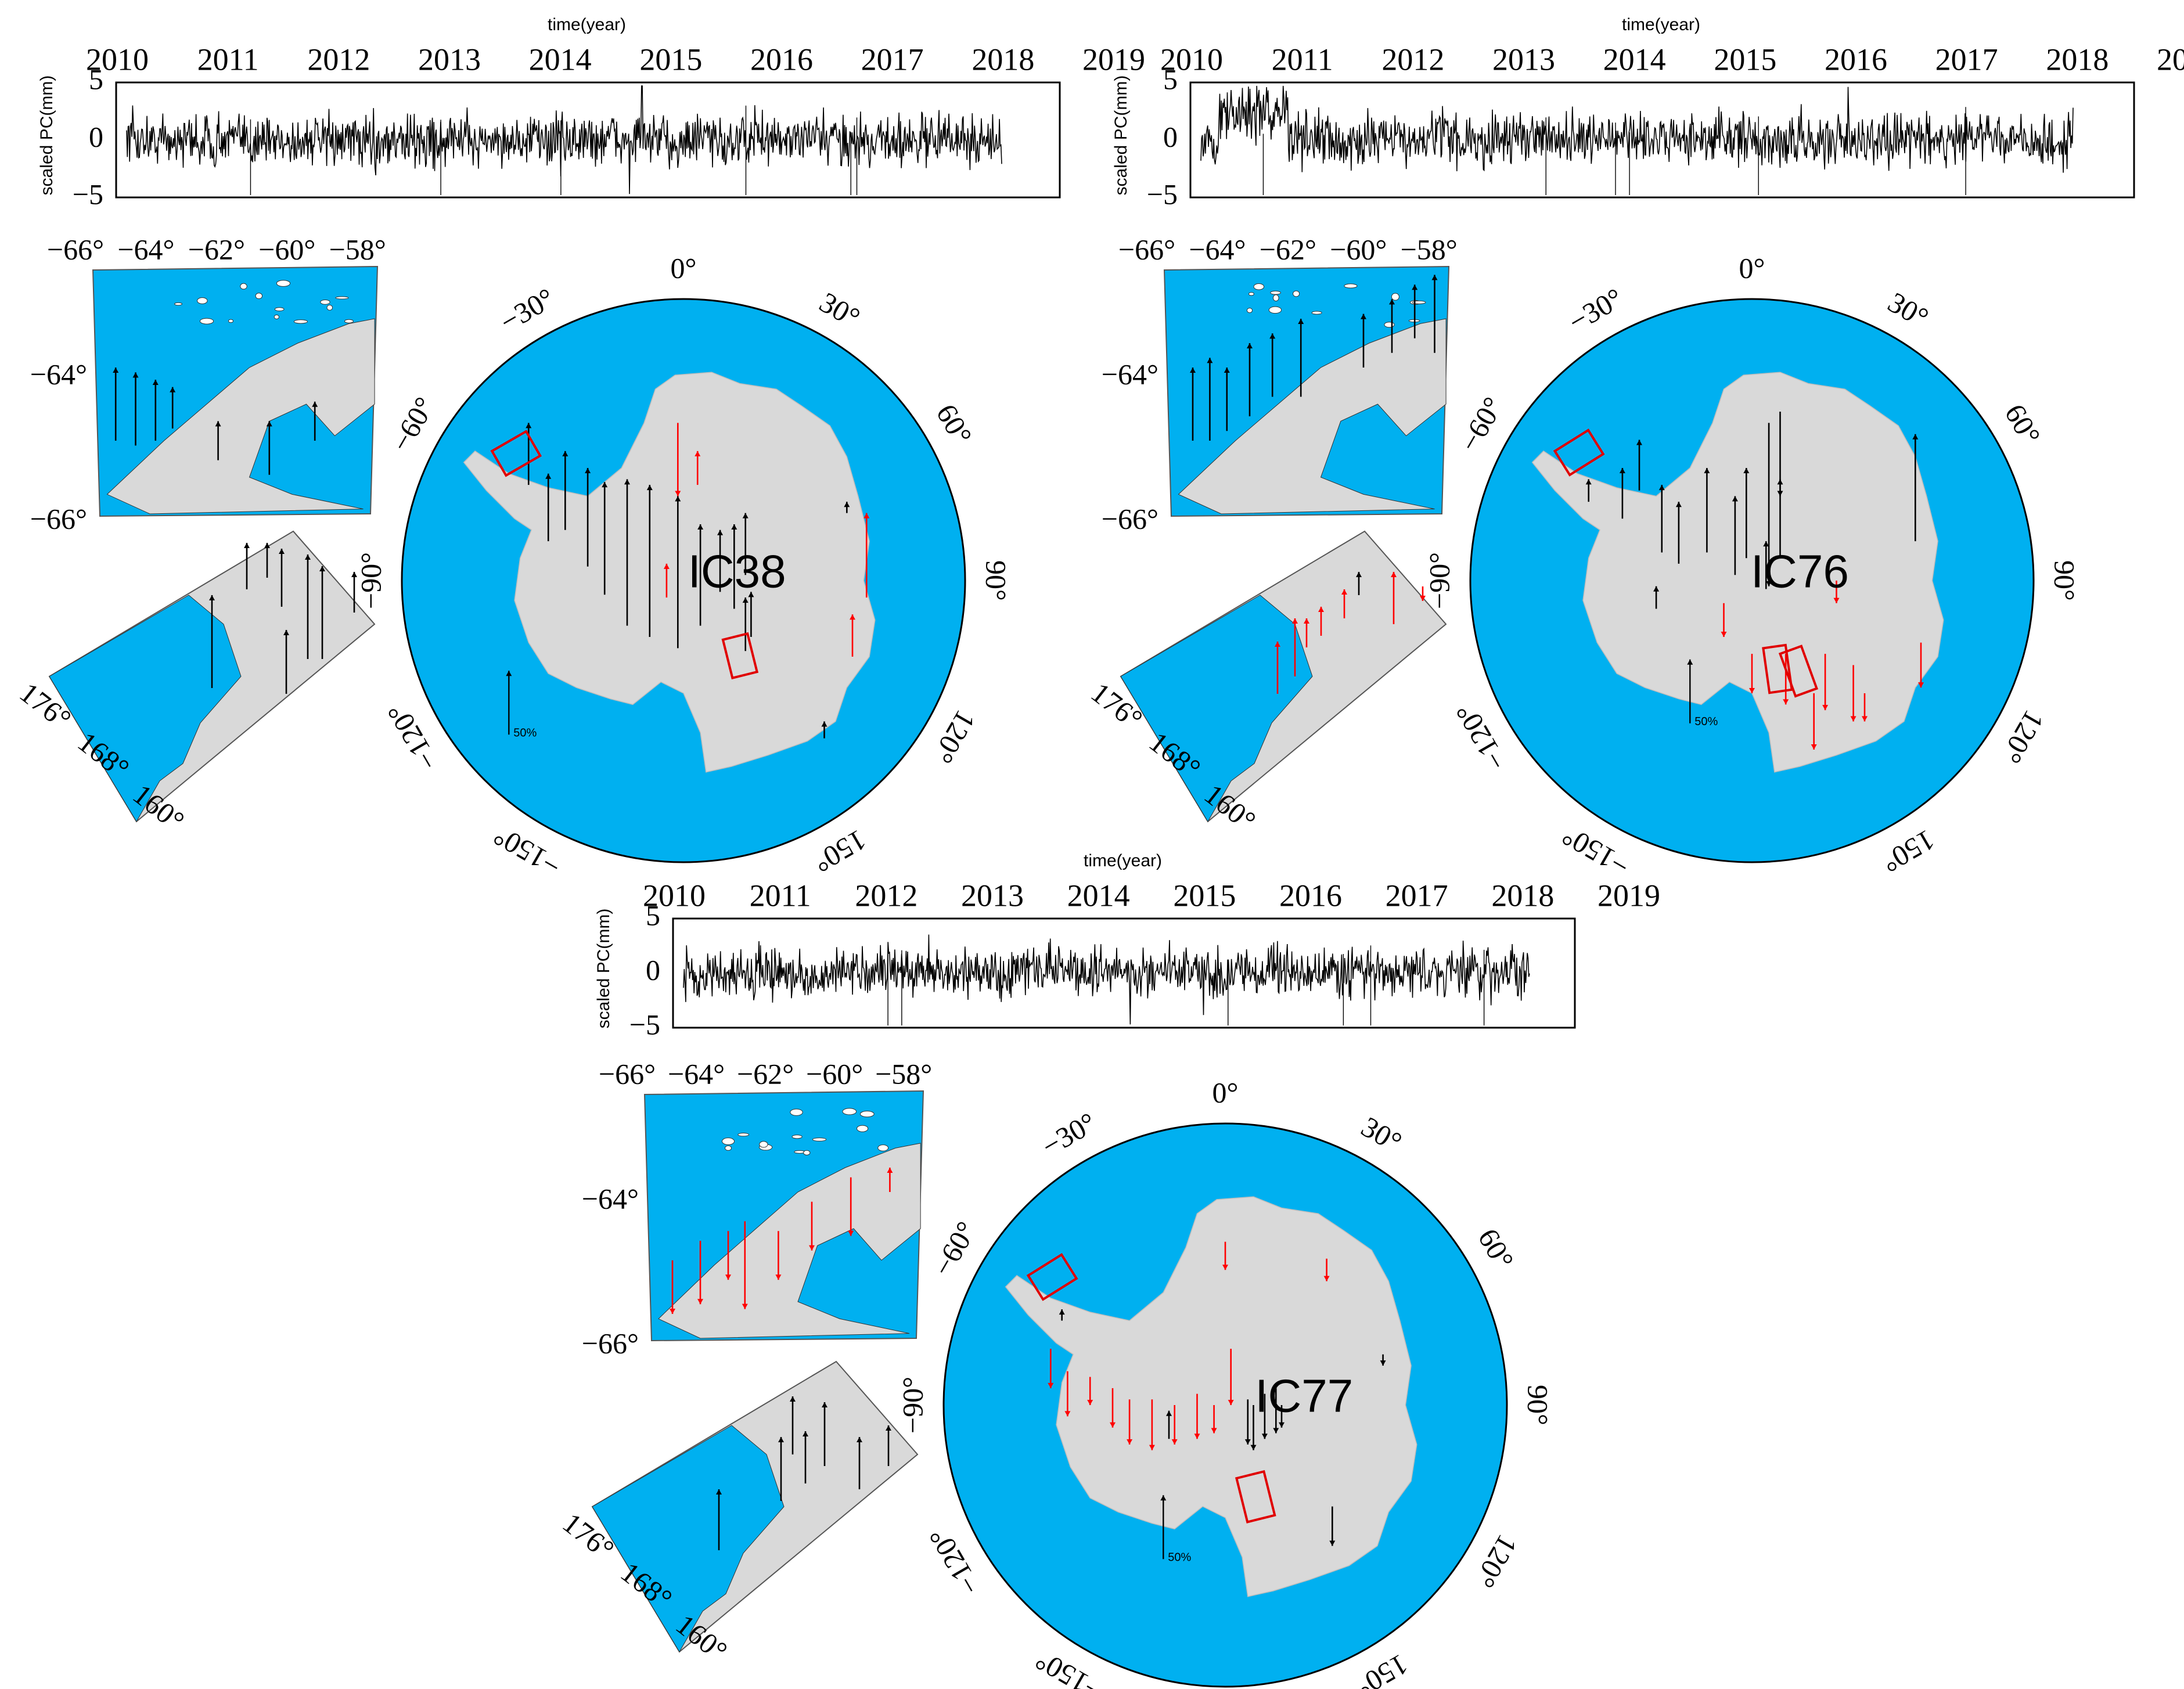  Describe the element at coordinates (564, 140) in the screenshot. I see `series-line` at that location.